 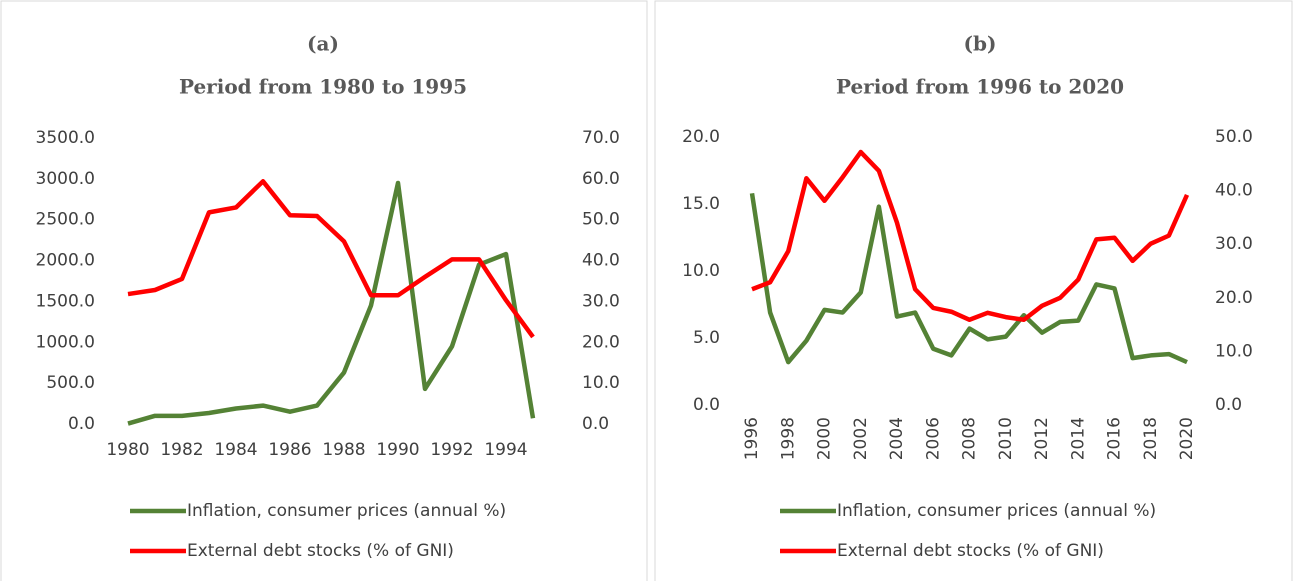 What do you see at coordinates (933, 438) in the screenshot?
I see `x-tick-label: 2006` at bounding box center [933, 438].